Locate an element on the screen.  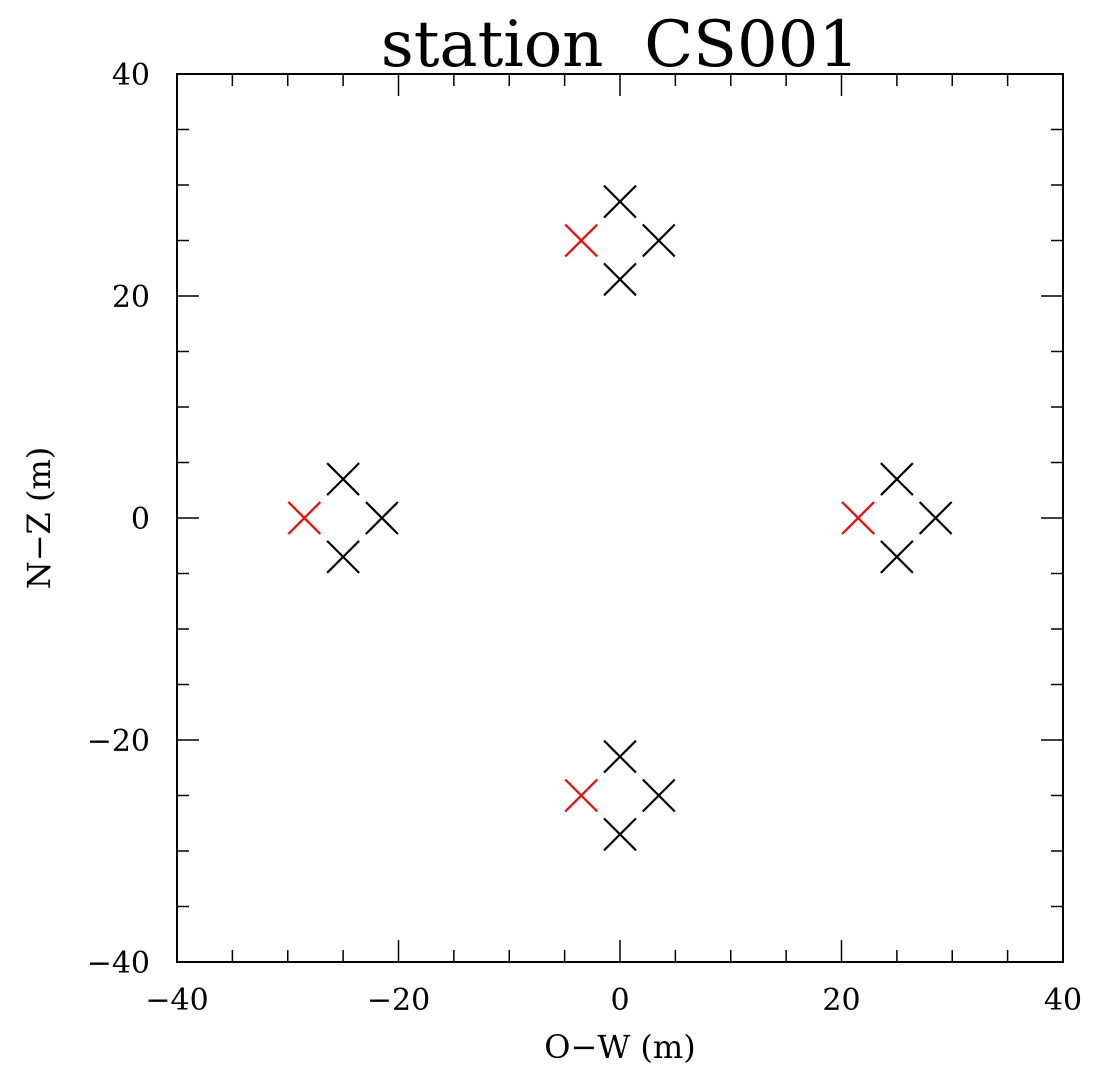
y-tick-label: 0 is located at coordinates (140, 519).